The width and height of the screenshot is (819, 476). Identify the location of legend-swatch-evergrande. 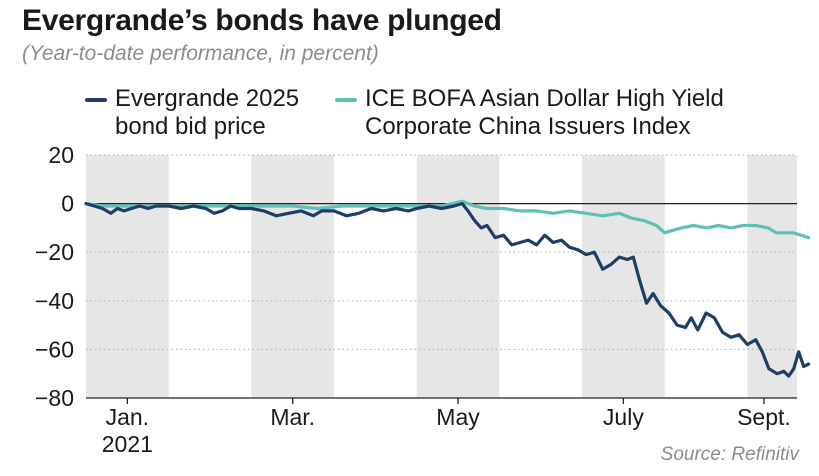
(96, 100).